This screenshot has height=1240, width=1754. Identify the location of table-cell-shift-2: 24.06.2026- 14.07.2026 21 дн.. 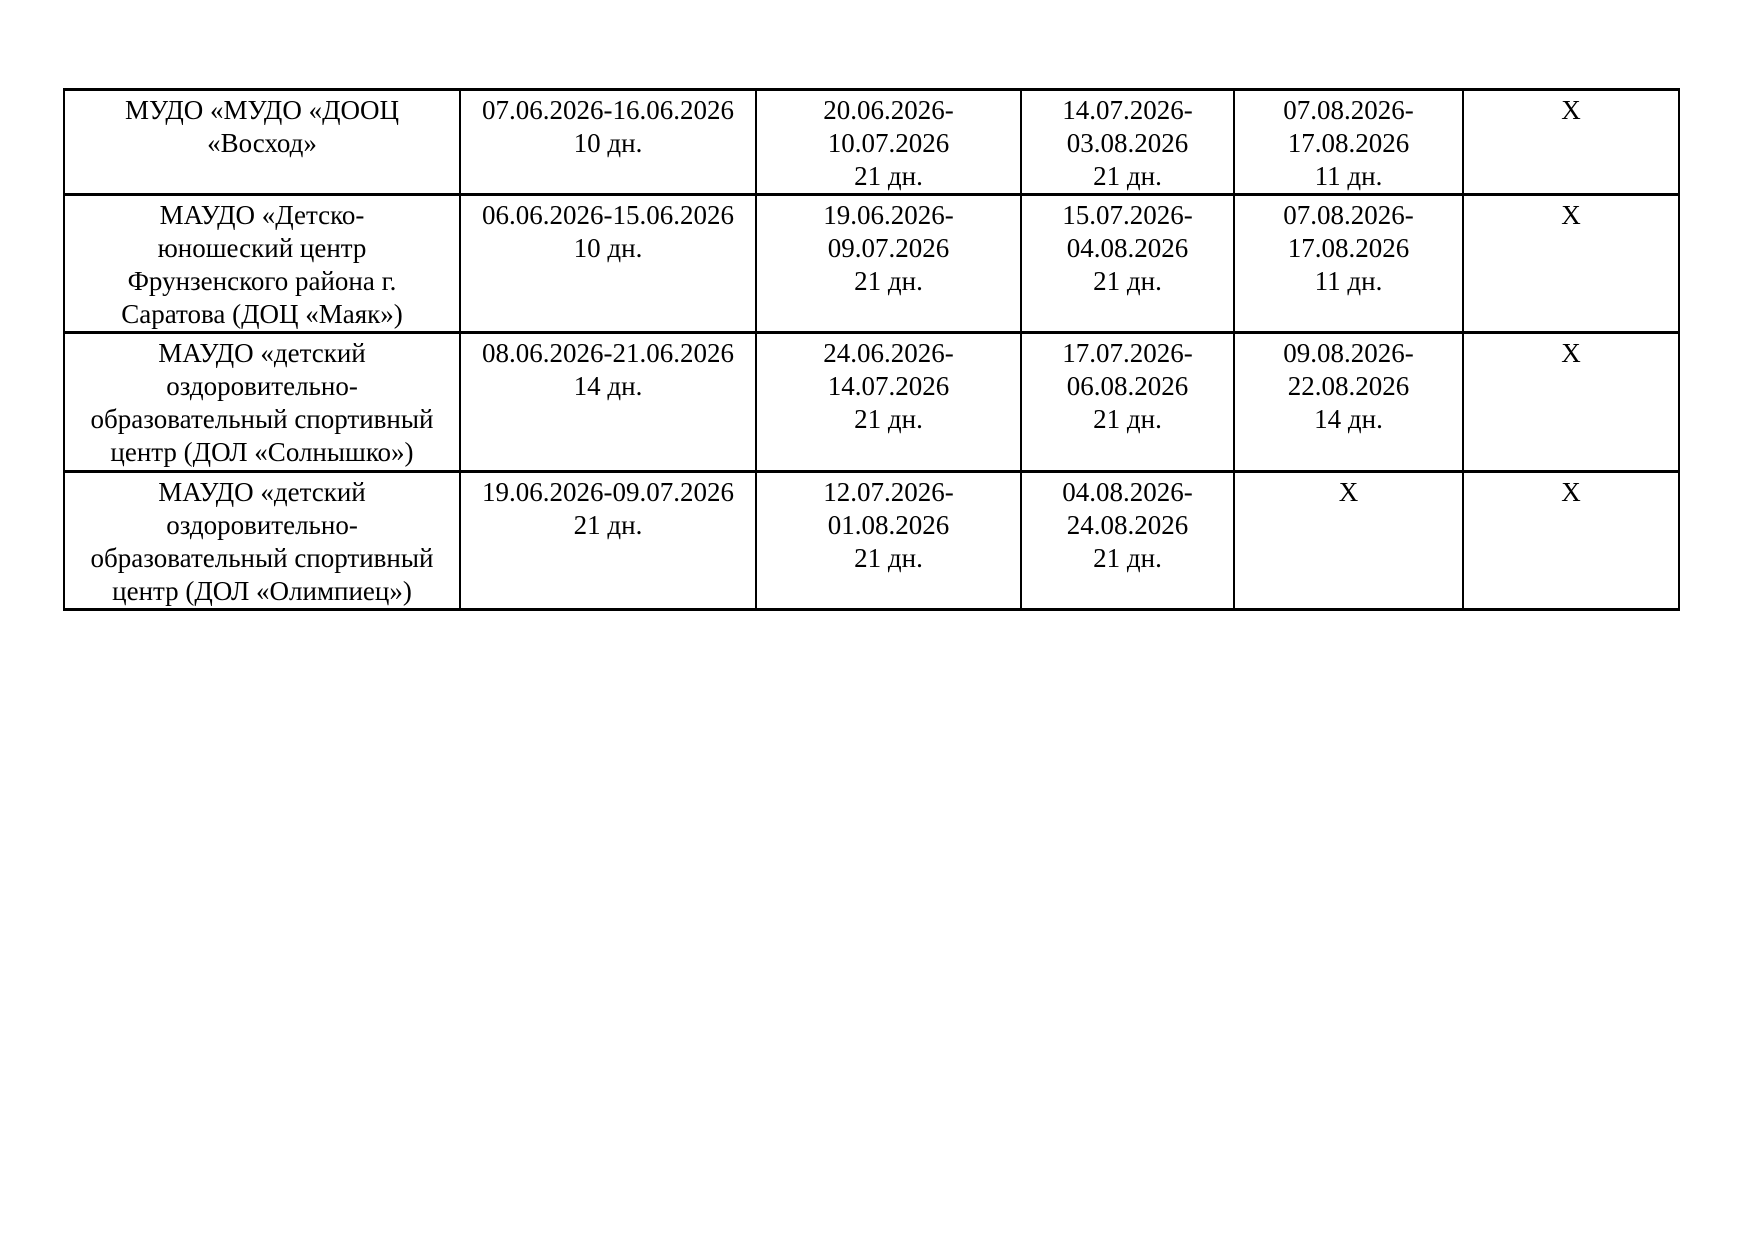
(888, 402).